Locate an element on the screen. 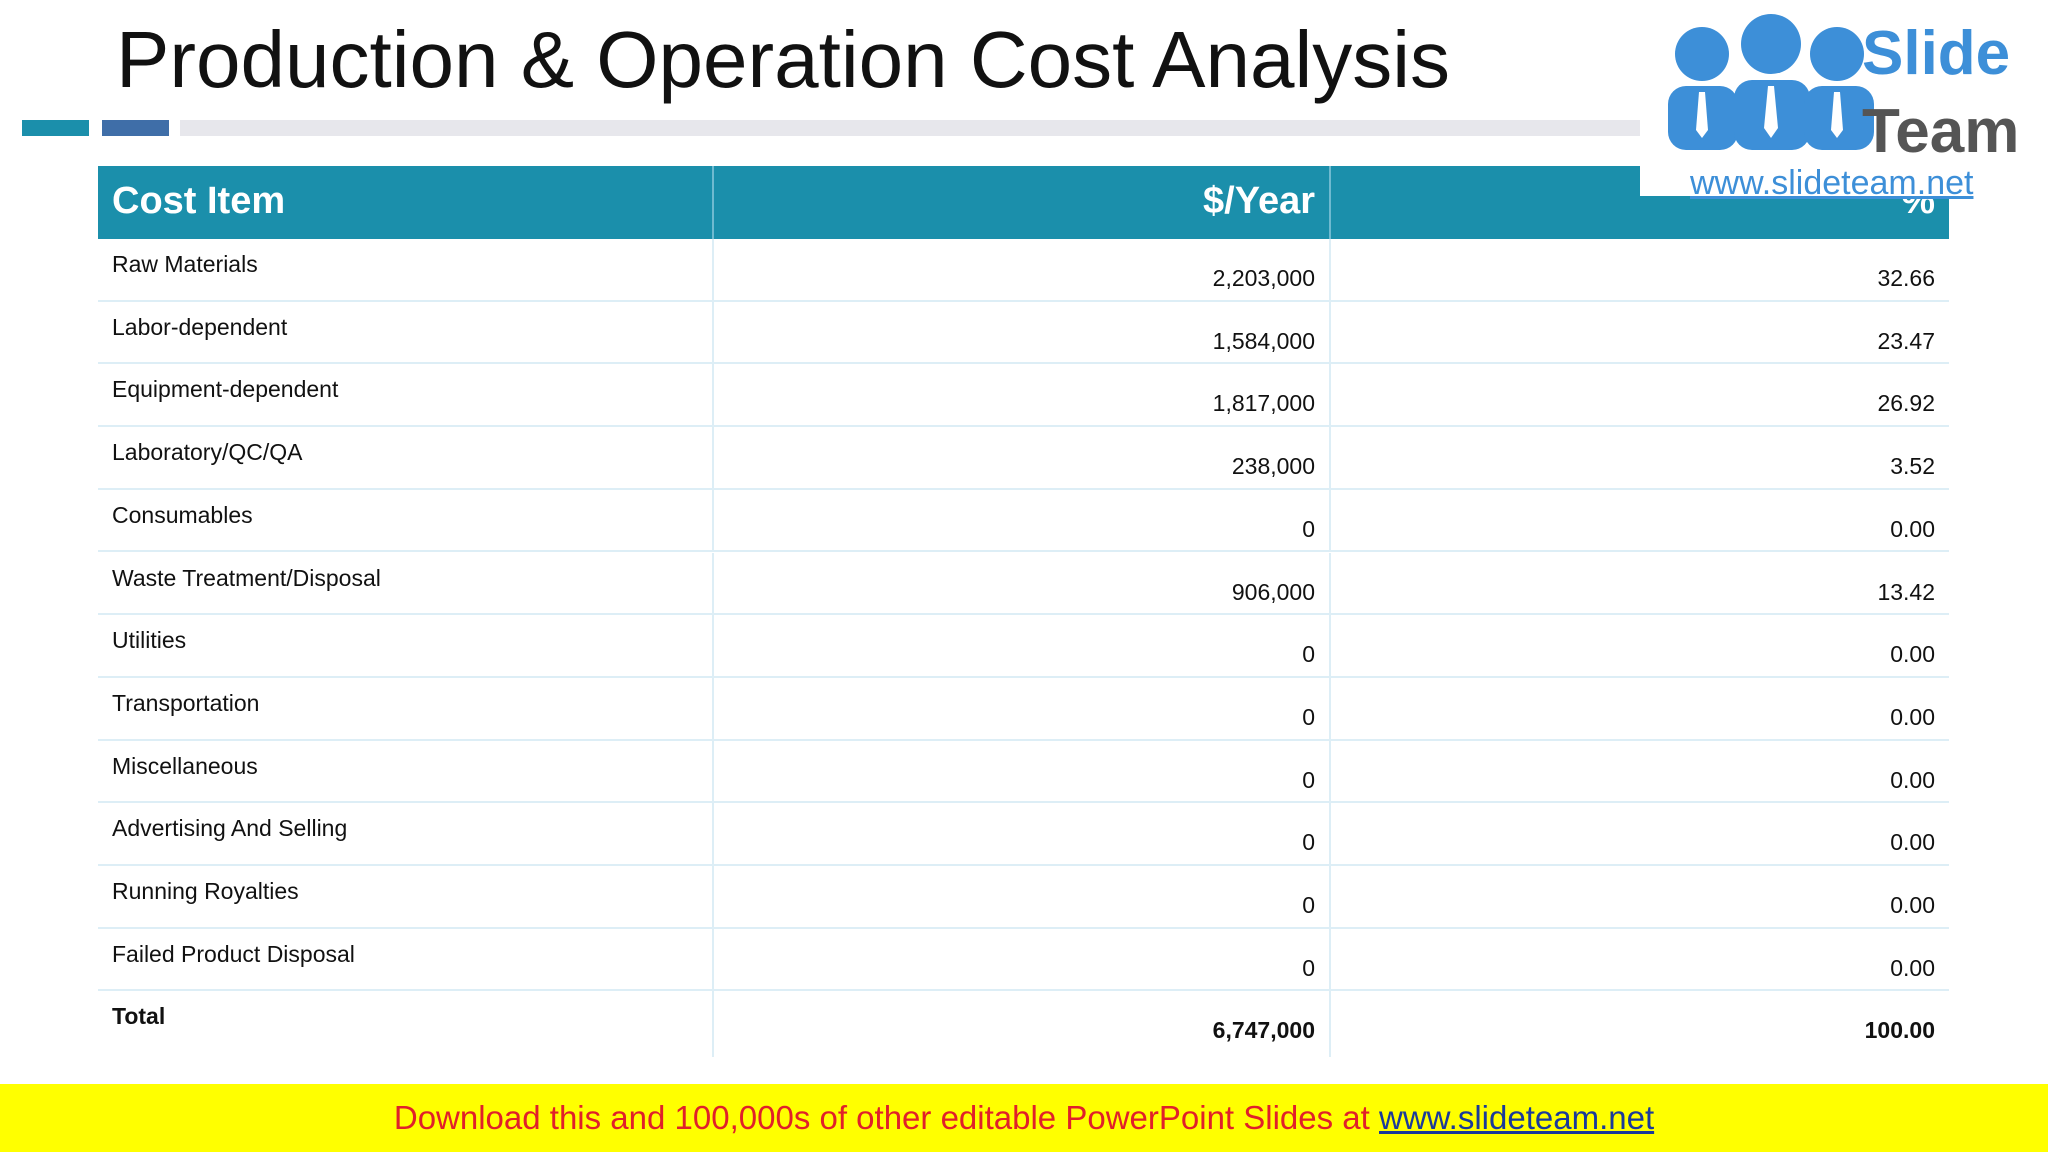 The image size is (2048, 1152). total-cell: Total is located at coordinates (406, 1024).